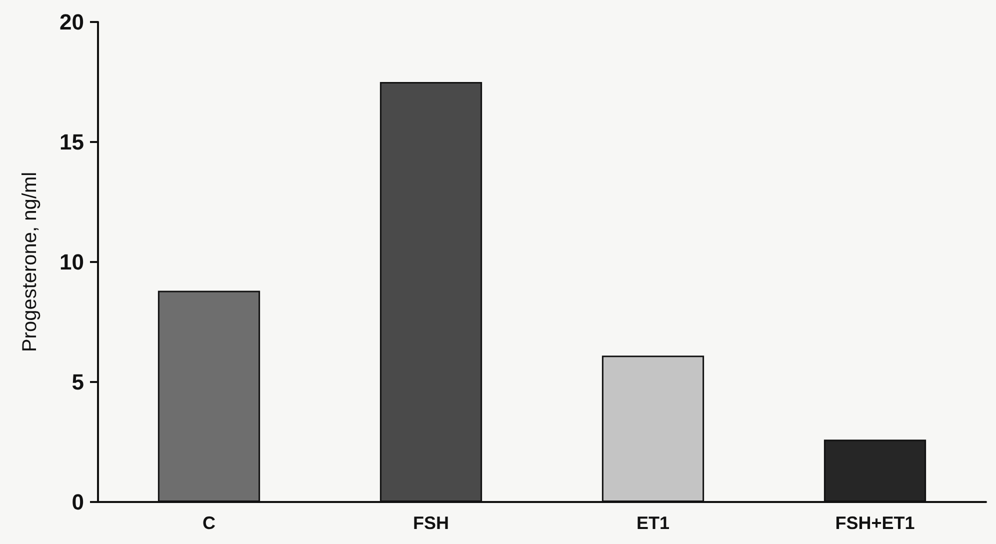  I want to click on y-tick-label: 5, so click(78, 382).